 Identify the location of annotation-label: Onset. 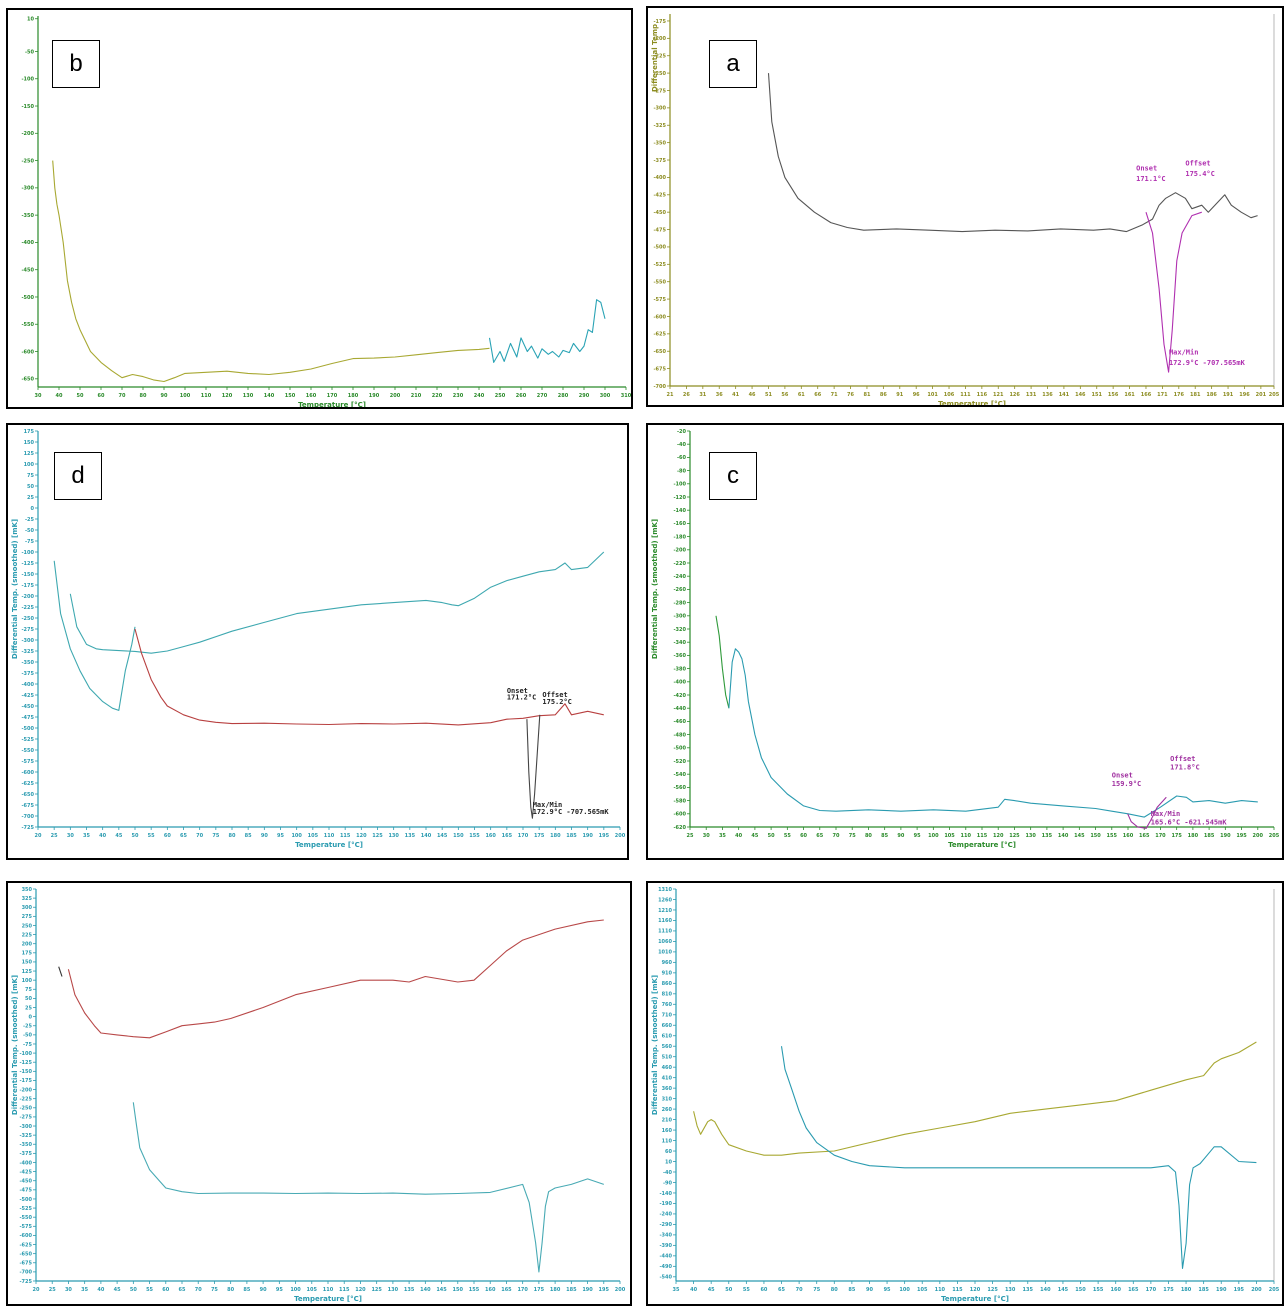
(1146, 168).